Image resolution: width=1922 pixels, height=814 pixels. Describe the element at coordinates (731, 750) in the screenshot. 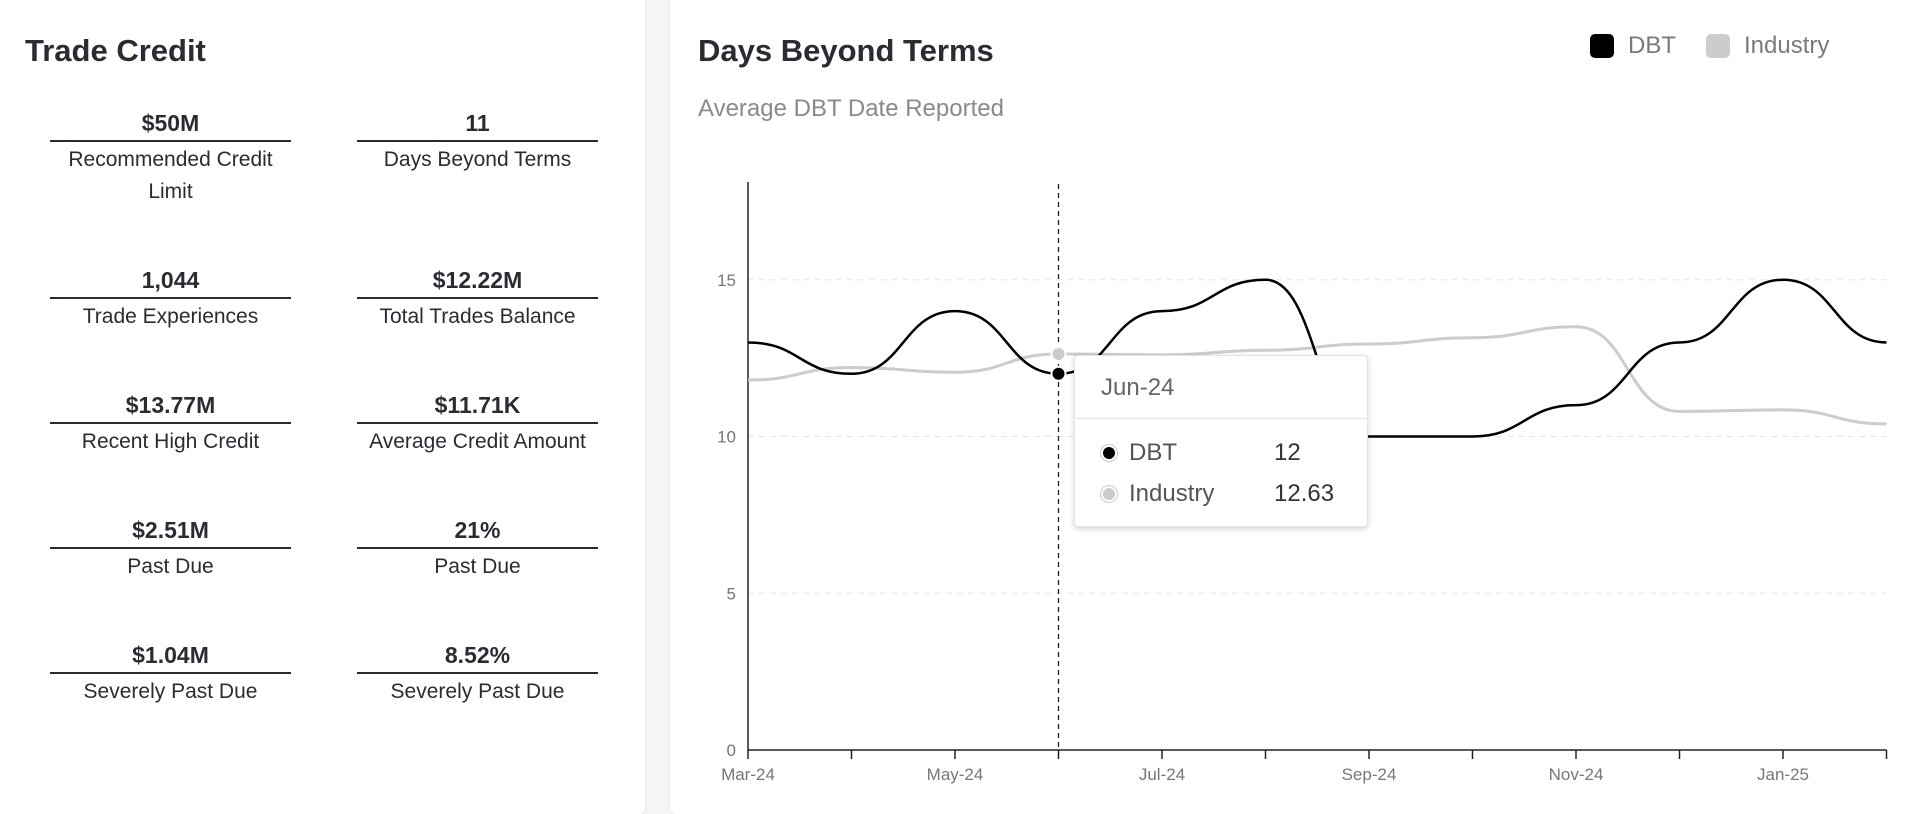

I see `y-tick-label: 0` at that location.